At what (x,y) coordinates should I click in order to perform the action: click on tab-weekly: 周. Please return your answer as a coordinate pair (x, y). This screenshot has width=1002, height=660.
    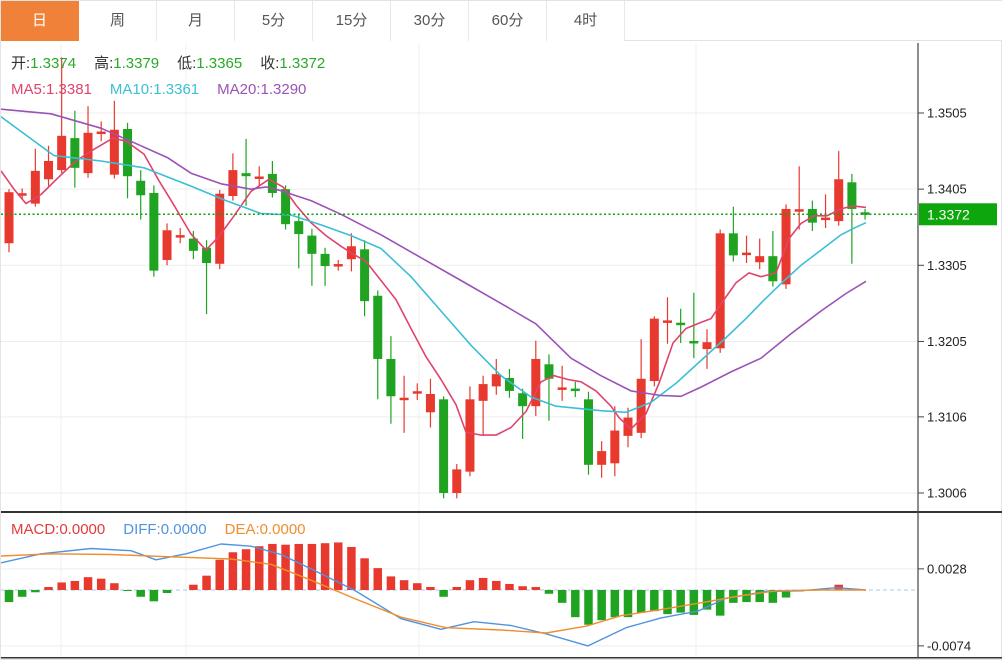
    Looking at the image, I should click on (118, 21).